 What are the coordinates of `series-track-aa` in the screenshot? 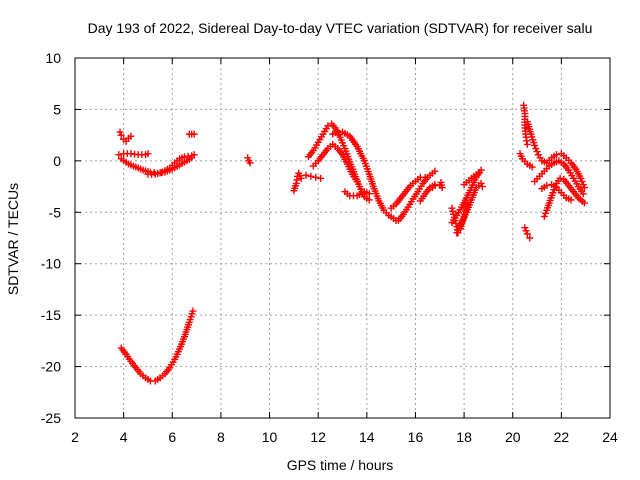 It's located at (559, 177).